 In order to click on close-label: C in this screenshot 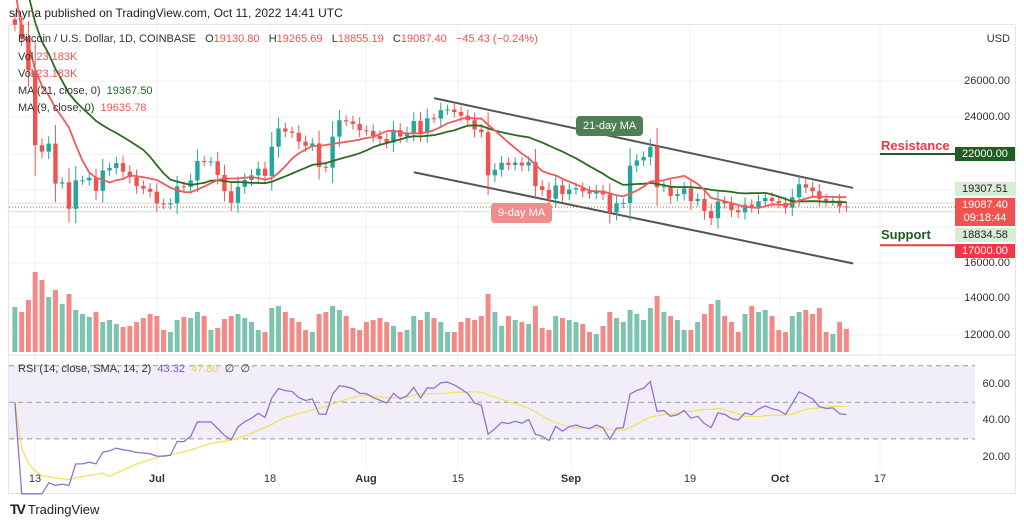, I will do `click(396, 39)`.